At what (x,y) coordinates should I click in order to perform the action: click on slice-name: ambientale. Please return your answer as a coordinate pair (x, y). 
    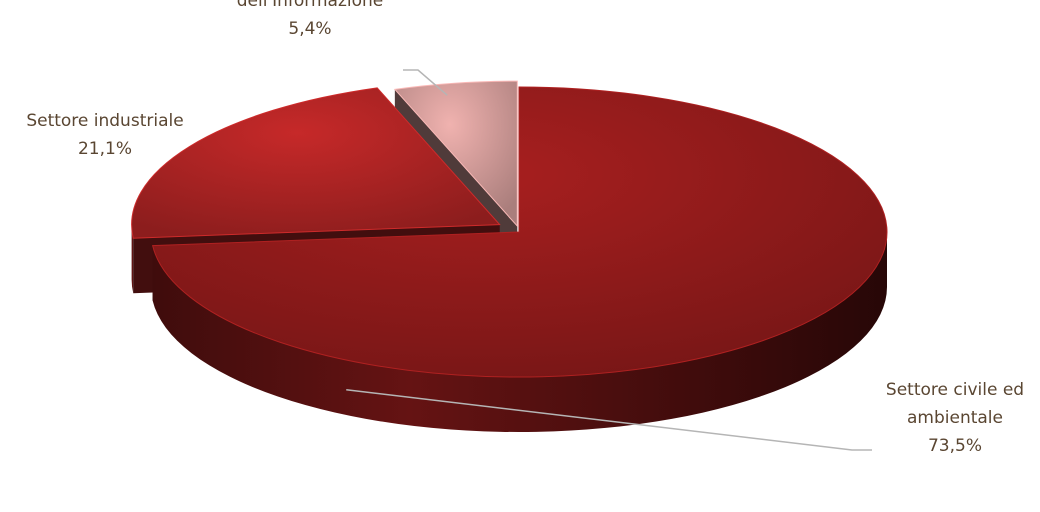
    Looking at the image, I should click on (955, 418).